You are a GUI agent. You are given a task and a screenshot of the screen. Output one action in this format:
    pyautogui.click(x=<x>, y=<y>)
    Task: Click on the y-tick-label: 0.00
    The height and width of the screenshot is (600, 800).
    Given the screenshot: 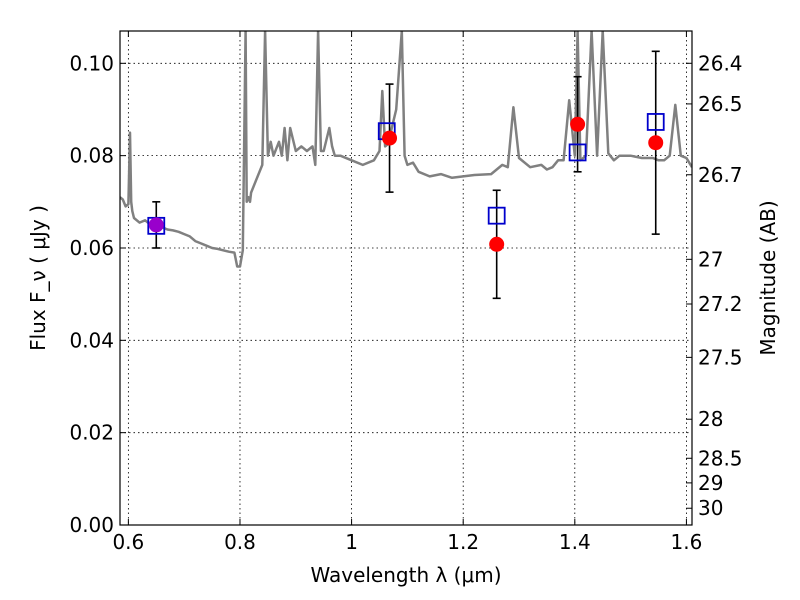 What is the action you would take?
    pyautogui.click(x=91, y=525)
    